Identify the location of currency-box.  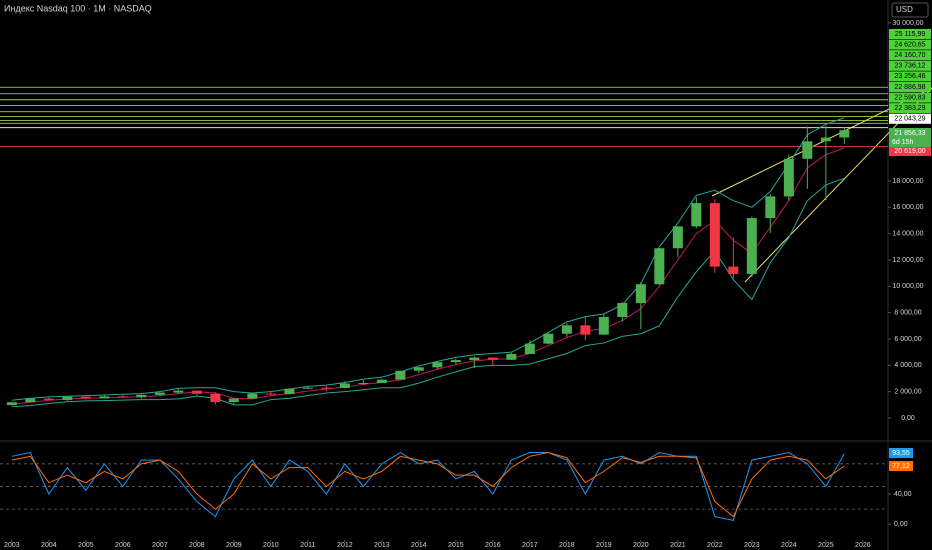
(910, 10).